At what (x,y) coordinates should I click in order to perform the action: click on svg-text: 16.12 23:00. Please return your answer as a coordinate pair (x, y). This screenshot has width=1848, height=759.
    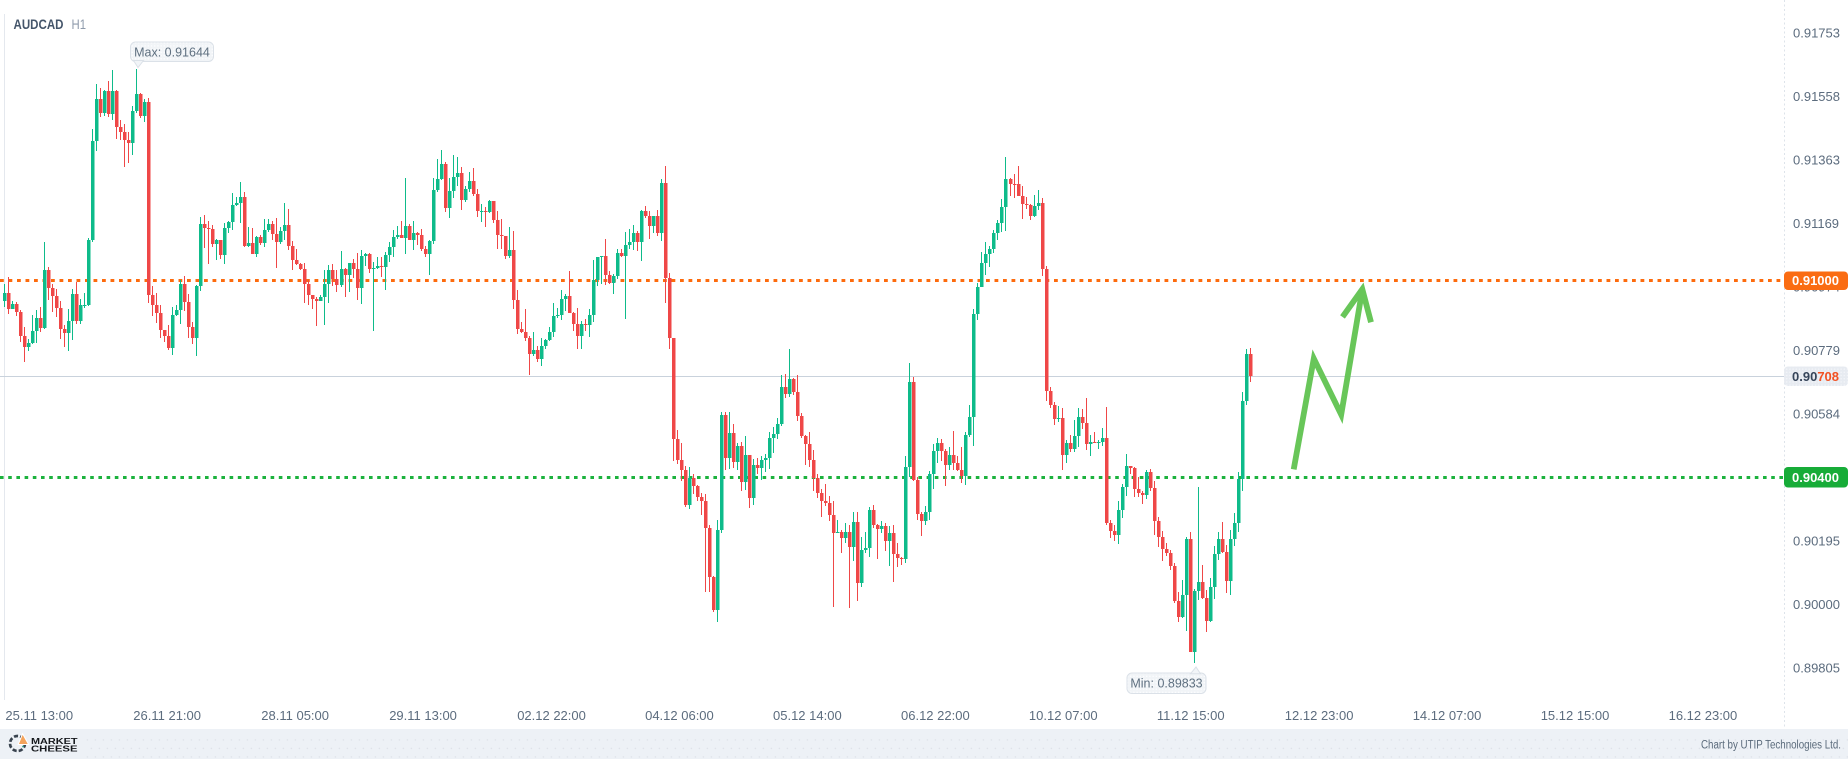
    Looking at the image, I should click on (1703, 715).